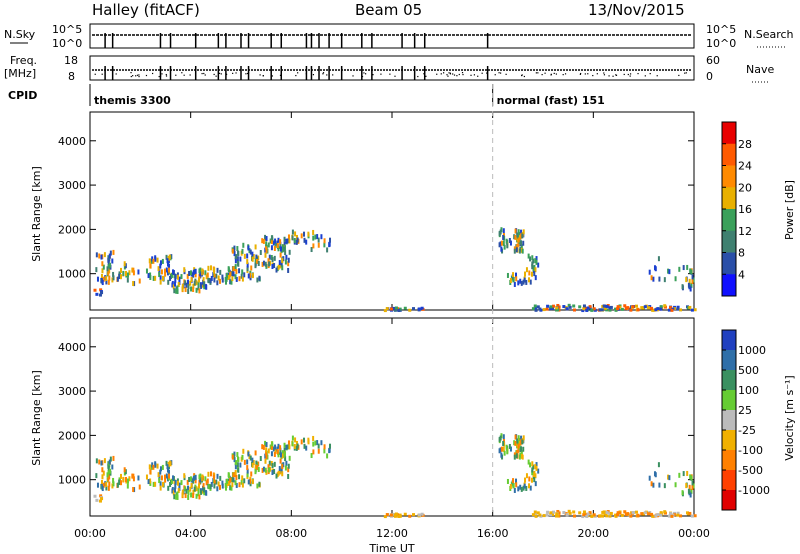  Describe the element at coordinates (36, 214) in the screenshot. I see `power-ylabel: Slant Range [km]` at that location.